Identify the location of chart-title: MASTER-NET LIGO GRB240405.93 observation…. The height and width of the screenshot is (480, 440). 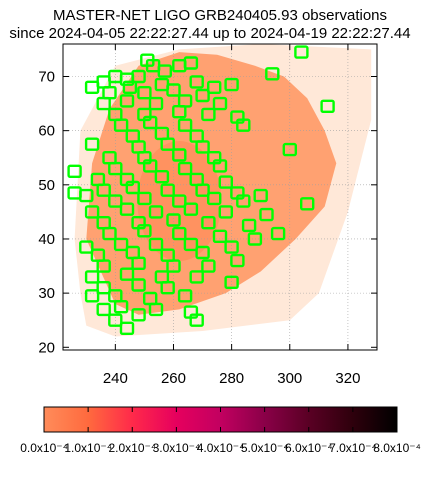
(220, 15).